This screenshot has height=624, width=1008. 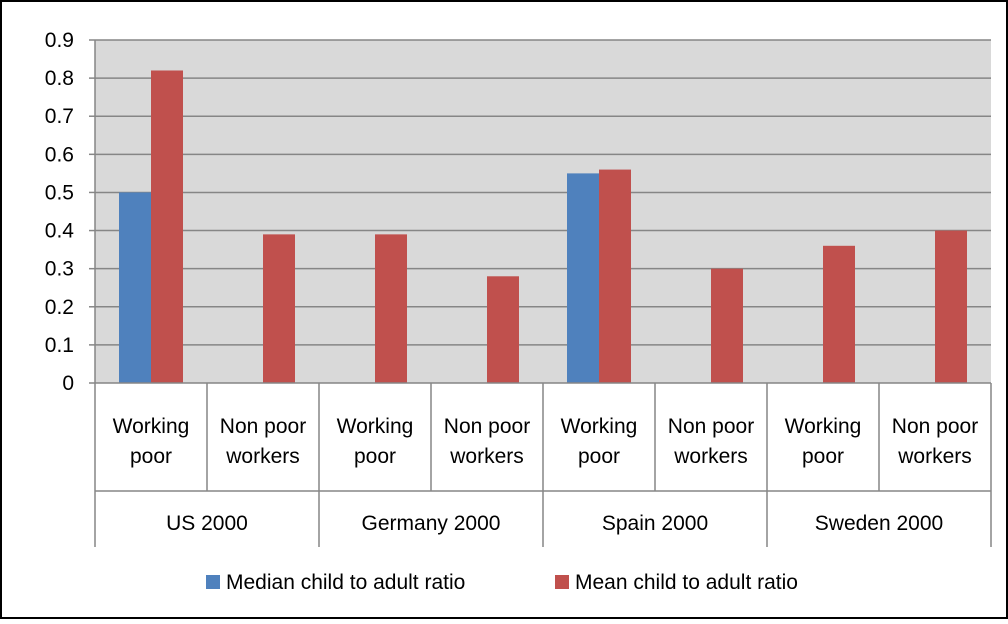 I want to click on y-tick-label: 0.6, so click(x=59, y=154).